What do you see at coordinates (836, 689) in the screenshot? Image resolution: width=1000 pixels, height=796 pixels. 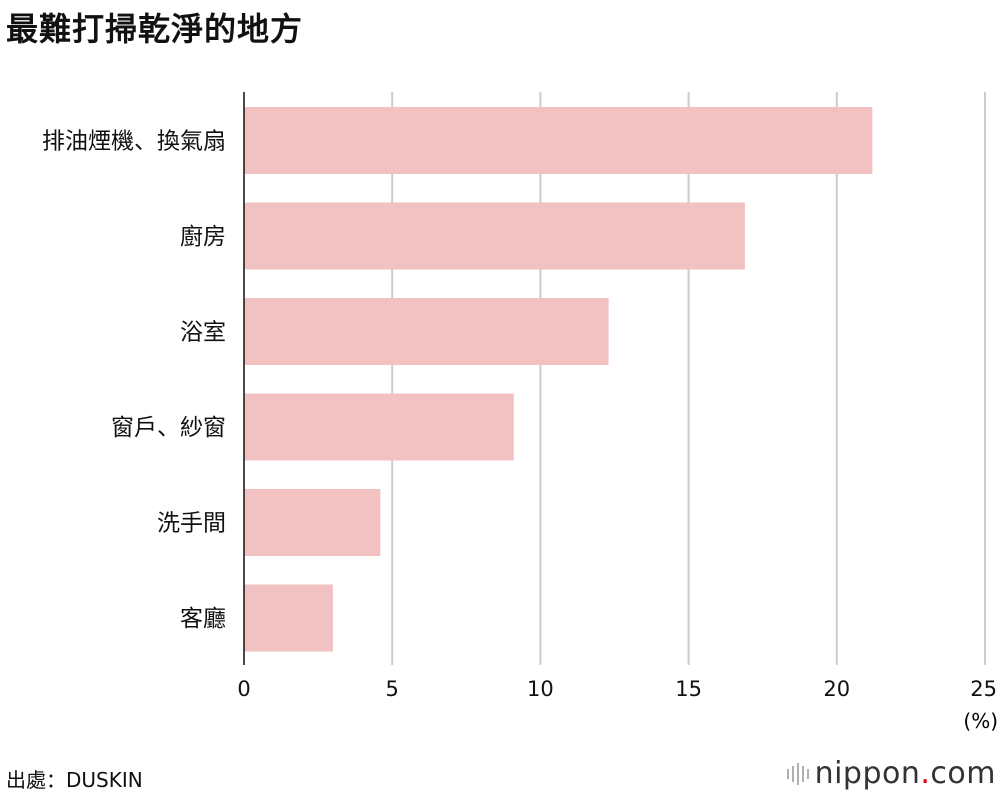 I see `x-tick-label: 20` at bounding box center [836, 689].